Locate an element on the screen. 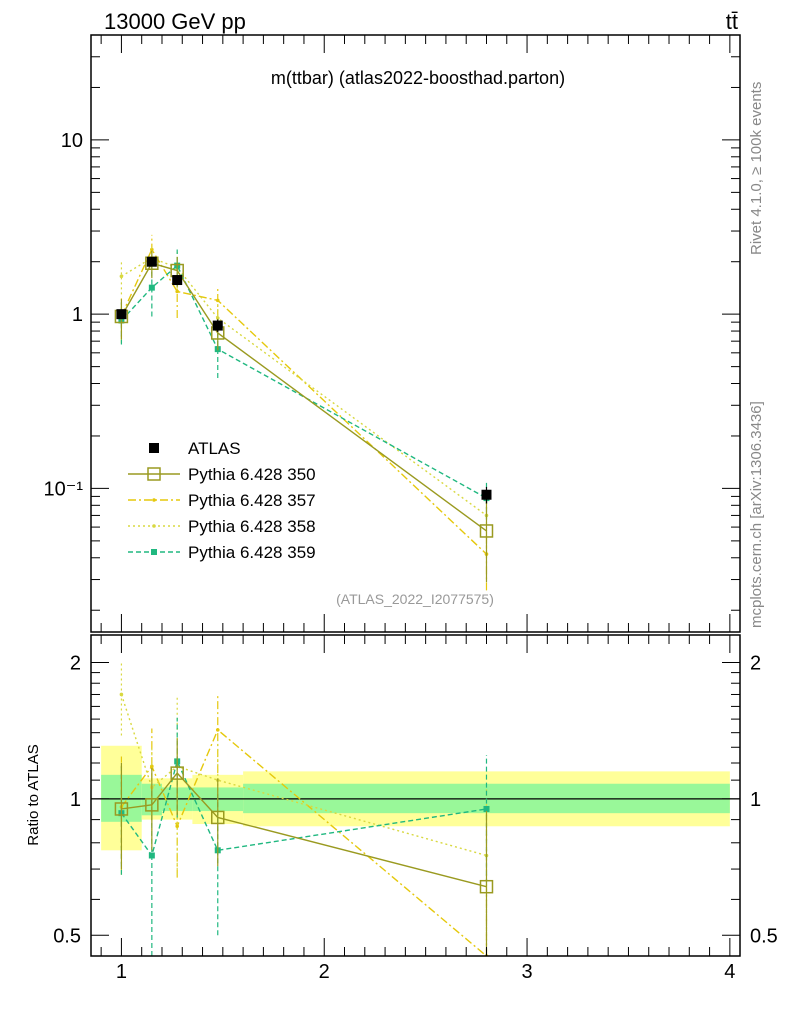 This screenshot has width=786, height=1024. ratio-series-pythia-6.428-359 is located at coordinates (304, 836).